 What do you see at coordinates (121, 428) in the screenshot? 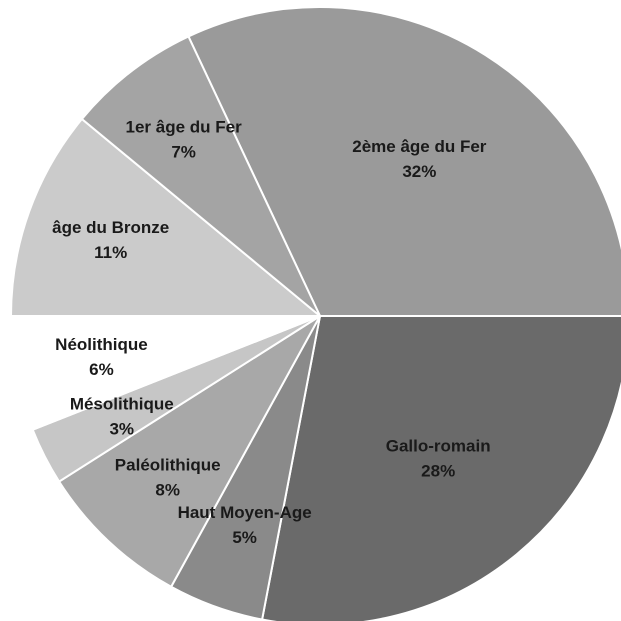
I see `slice-value-label: 3%` at bounding box center [121, 428].